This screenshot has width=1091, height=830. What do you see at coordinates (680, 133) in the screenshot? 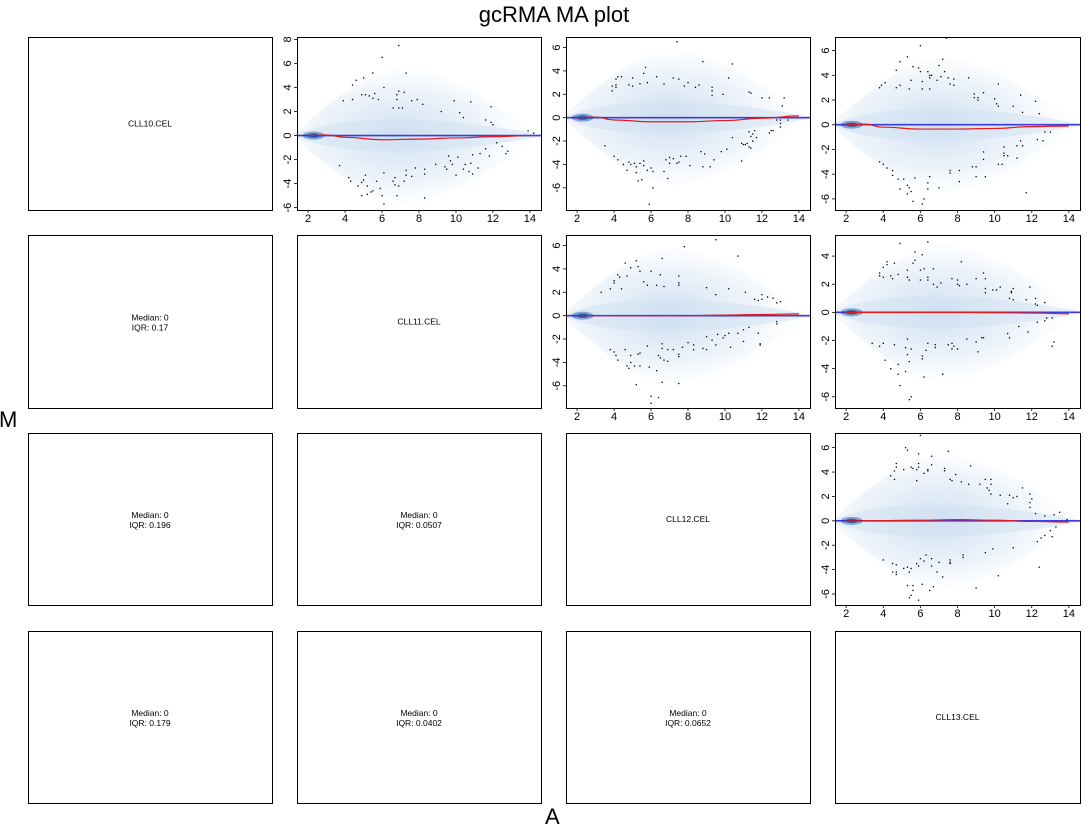
I see `ma-panel: 2 4 6 8 10 12 14 -6 -4 -2 0 2 4 6` at bounding box center [680, 133].